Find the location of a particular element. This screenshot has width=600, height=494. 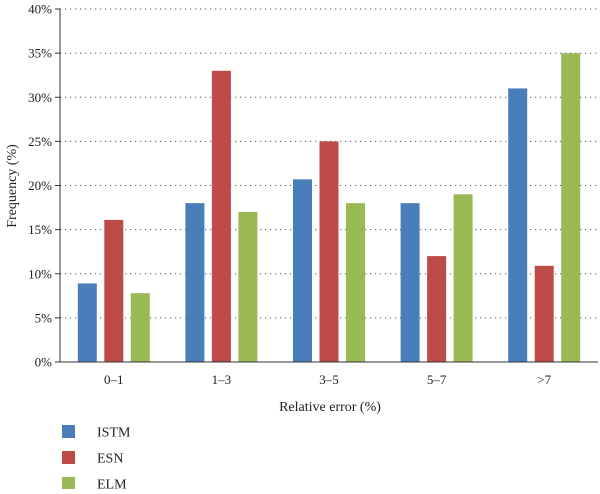

y-tick-label: 25% is located at coordinates (40, 141).